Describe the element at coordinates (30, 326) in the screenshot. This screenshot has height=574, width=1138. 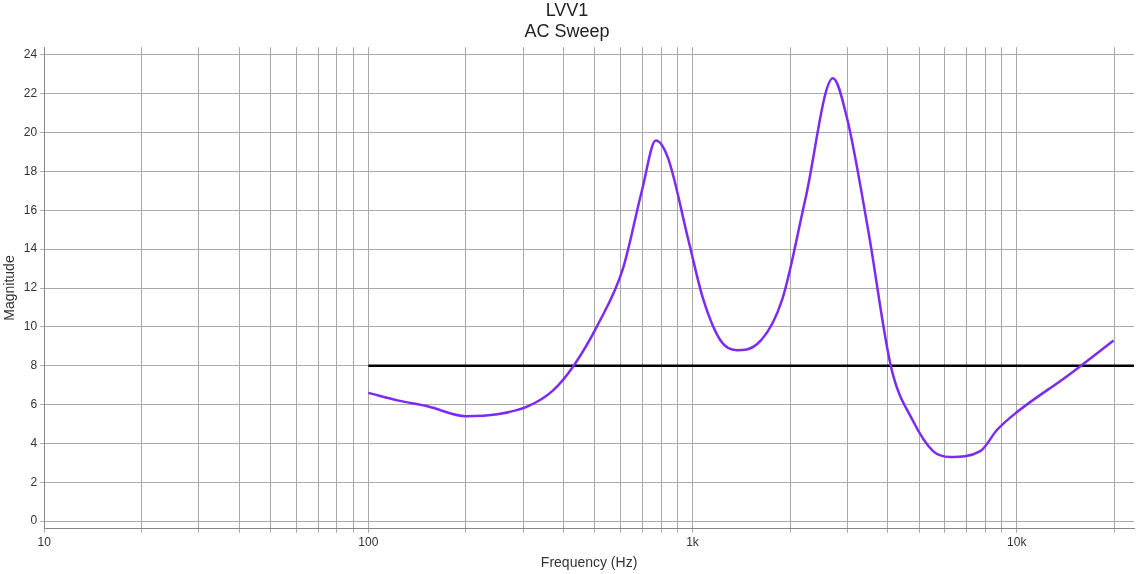
I see `y-tick-label: 10` at that location.